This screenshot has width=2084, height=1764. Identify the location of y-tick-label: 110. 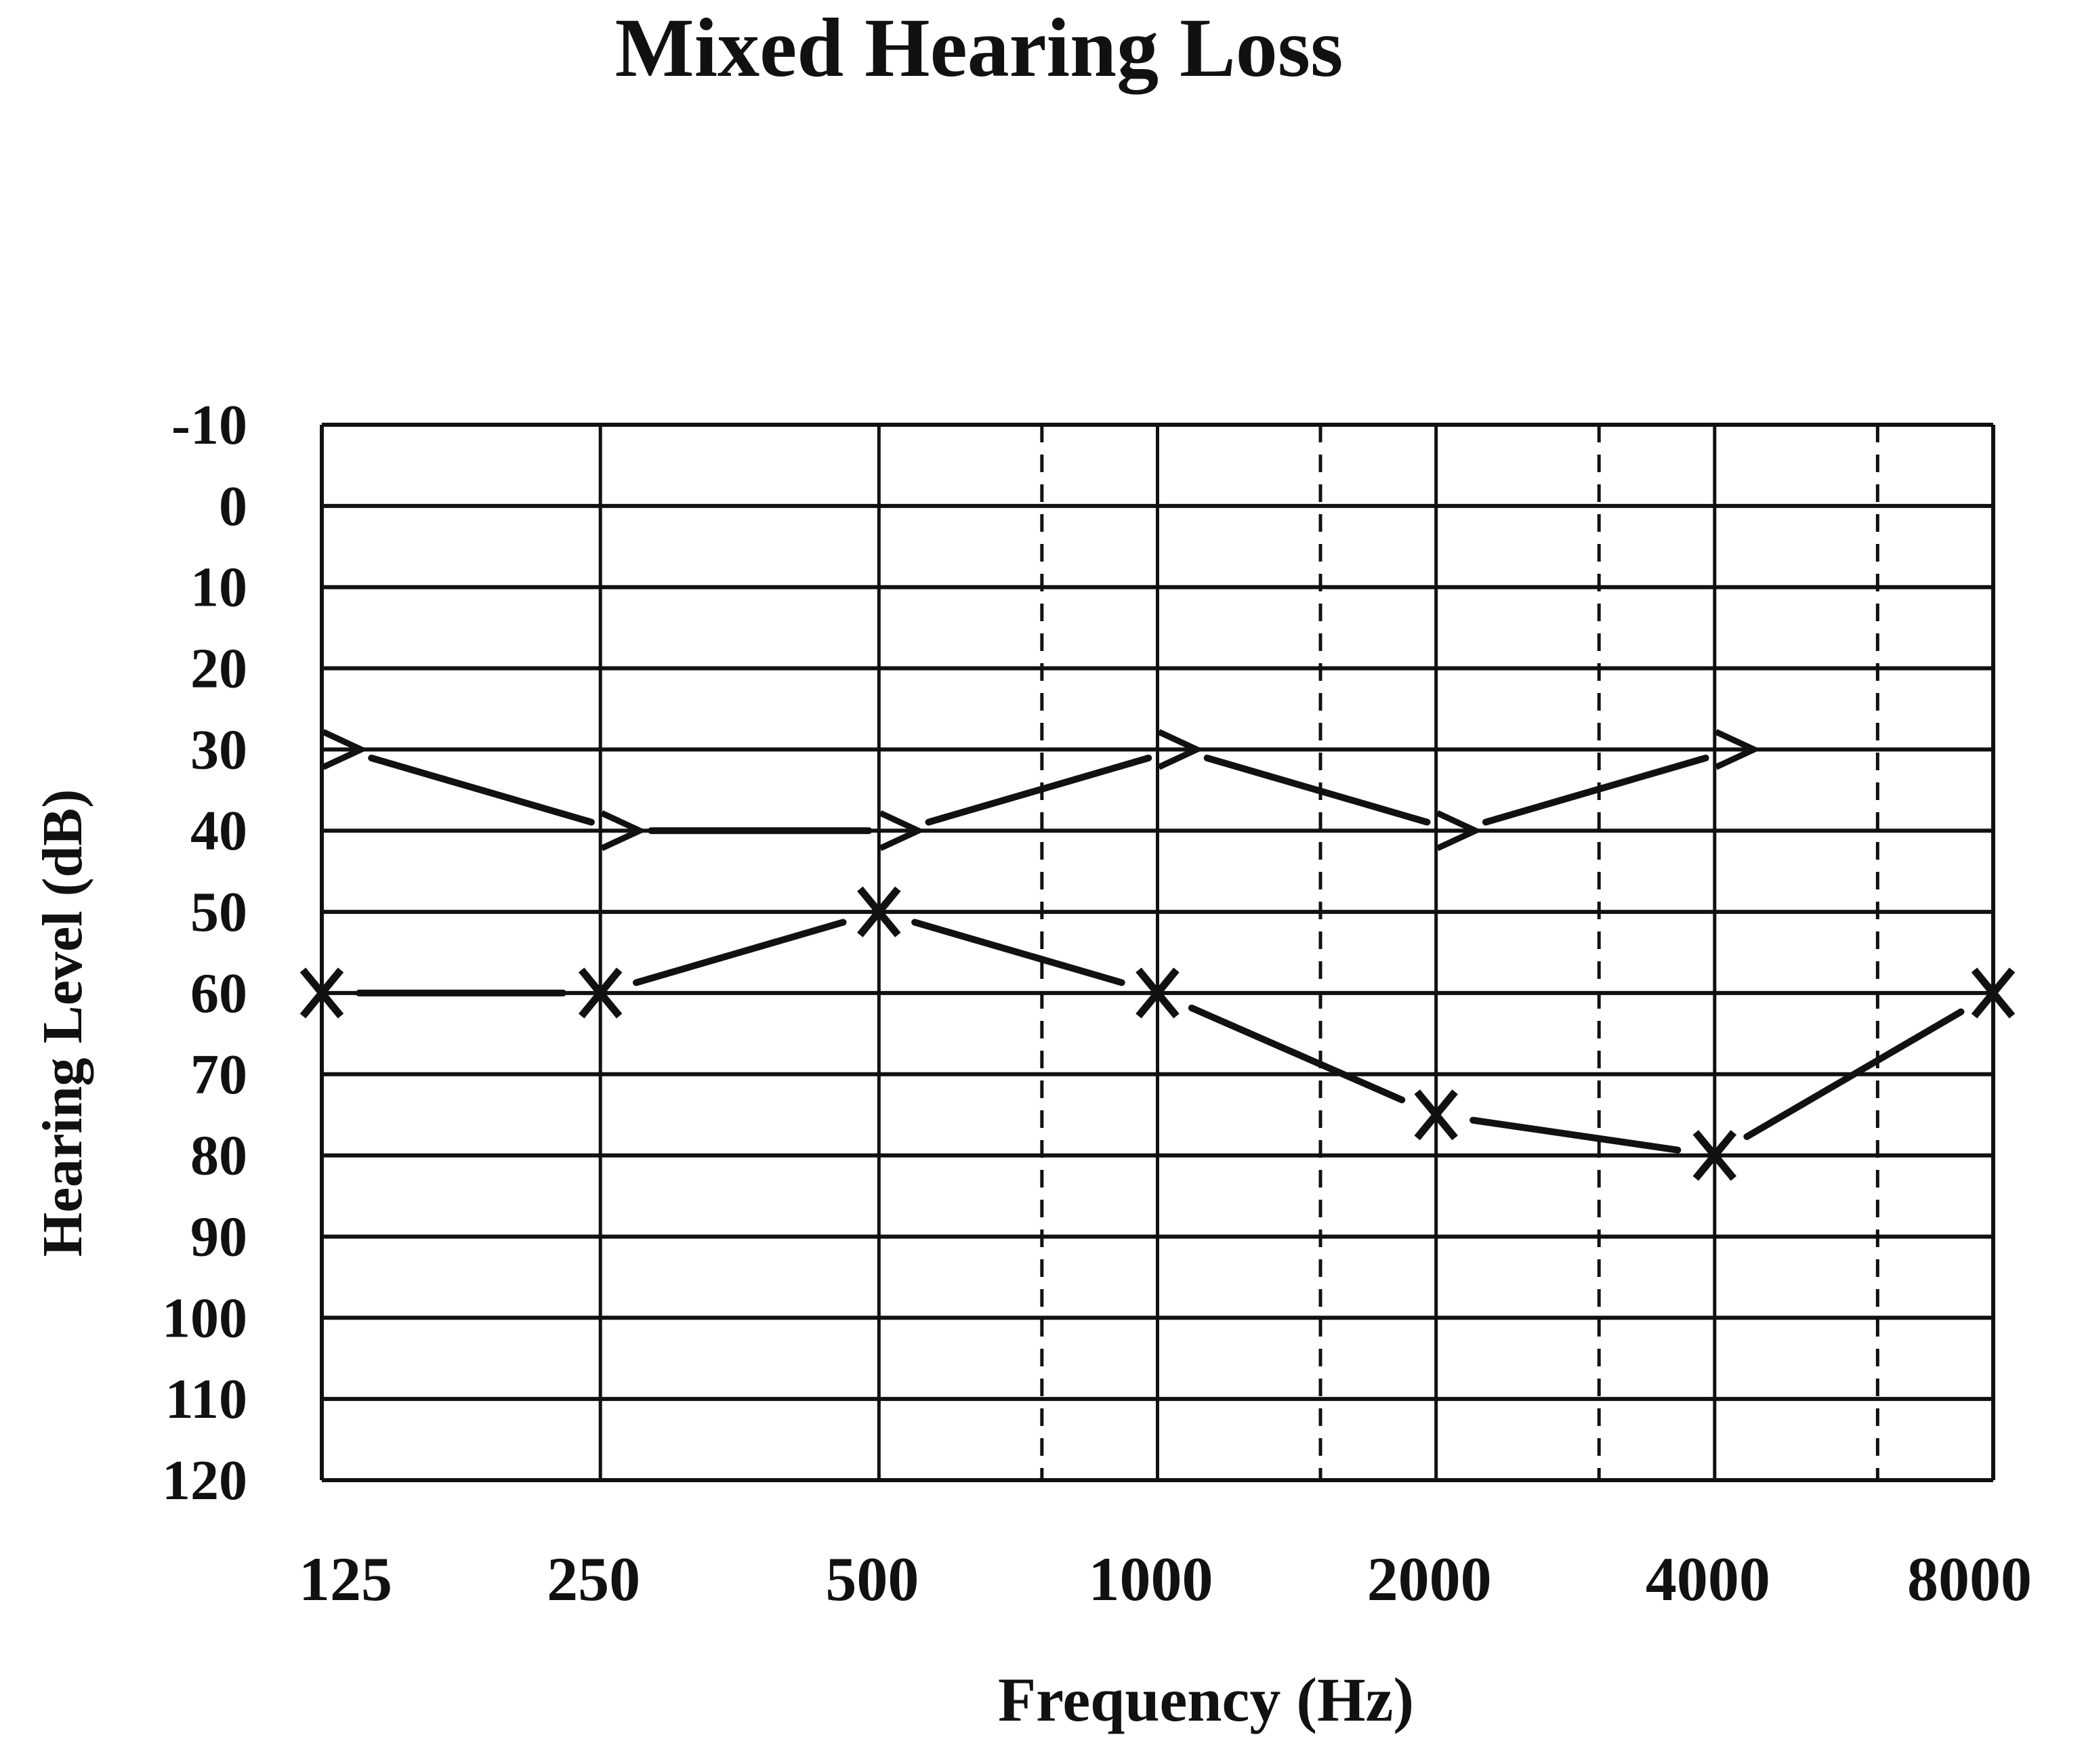
(206, 1399).